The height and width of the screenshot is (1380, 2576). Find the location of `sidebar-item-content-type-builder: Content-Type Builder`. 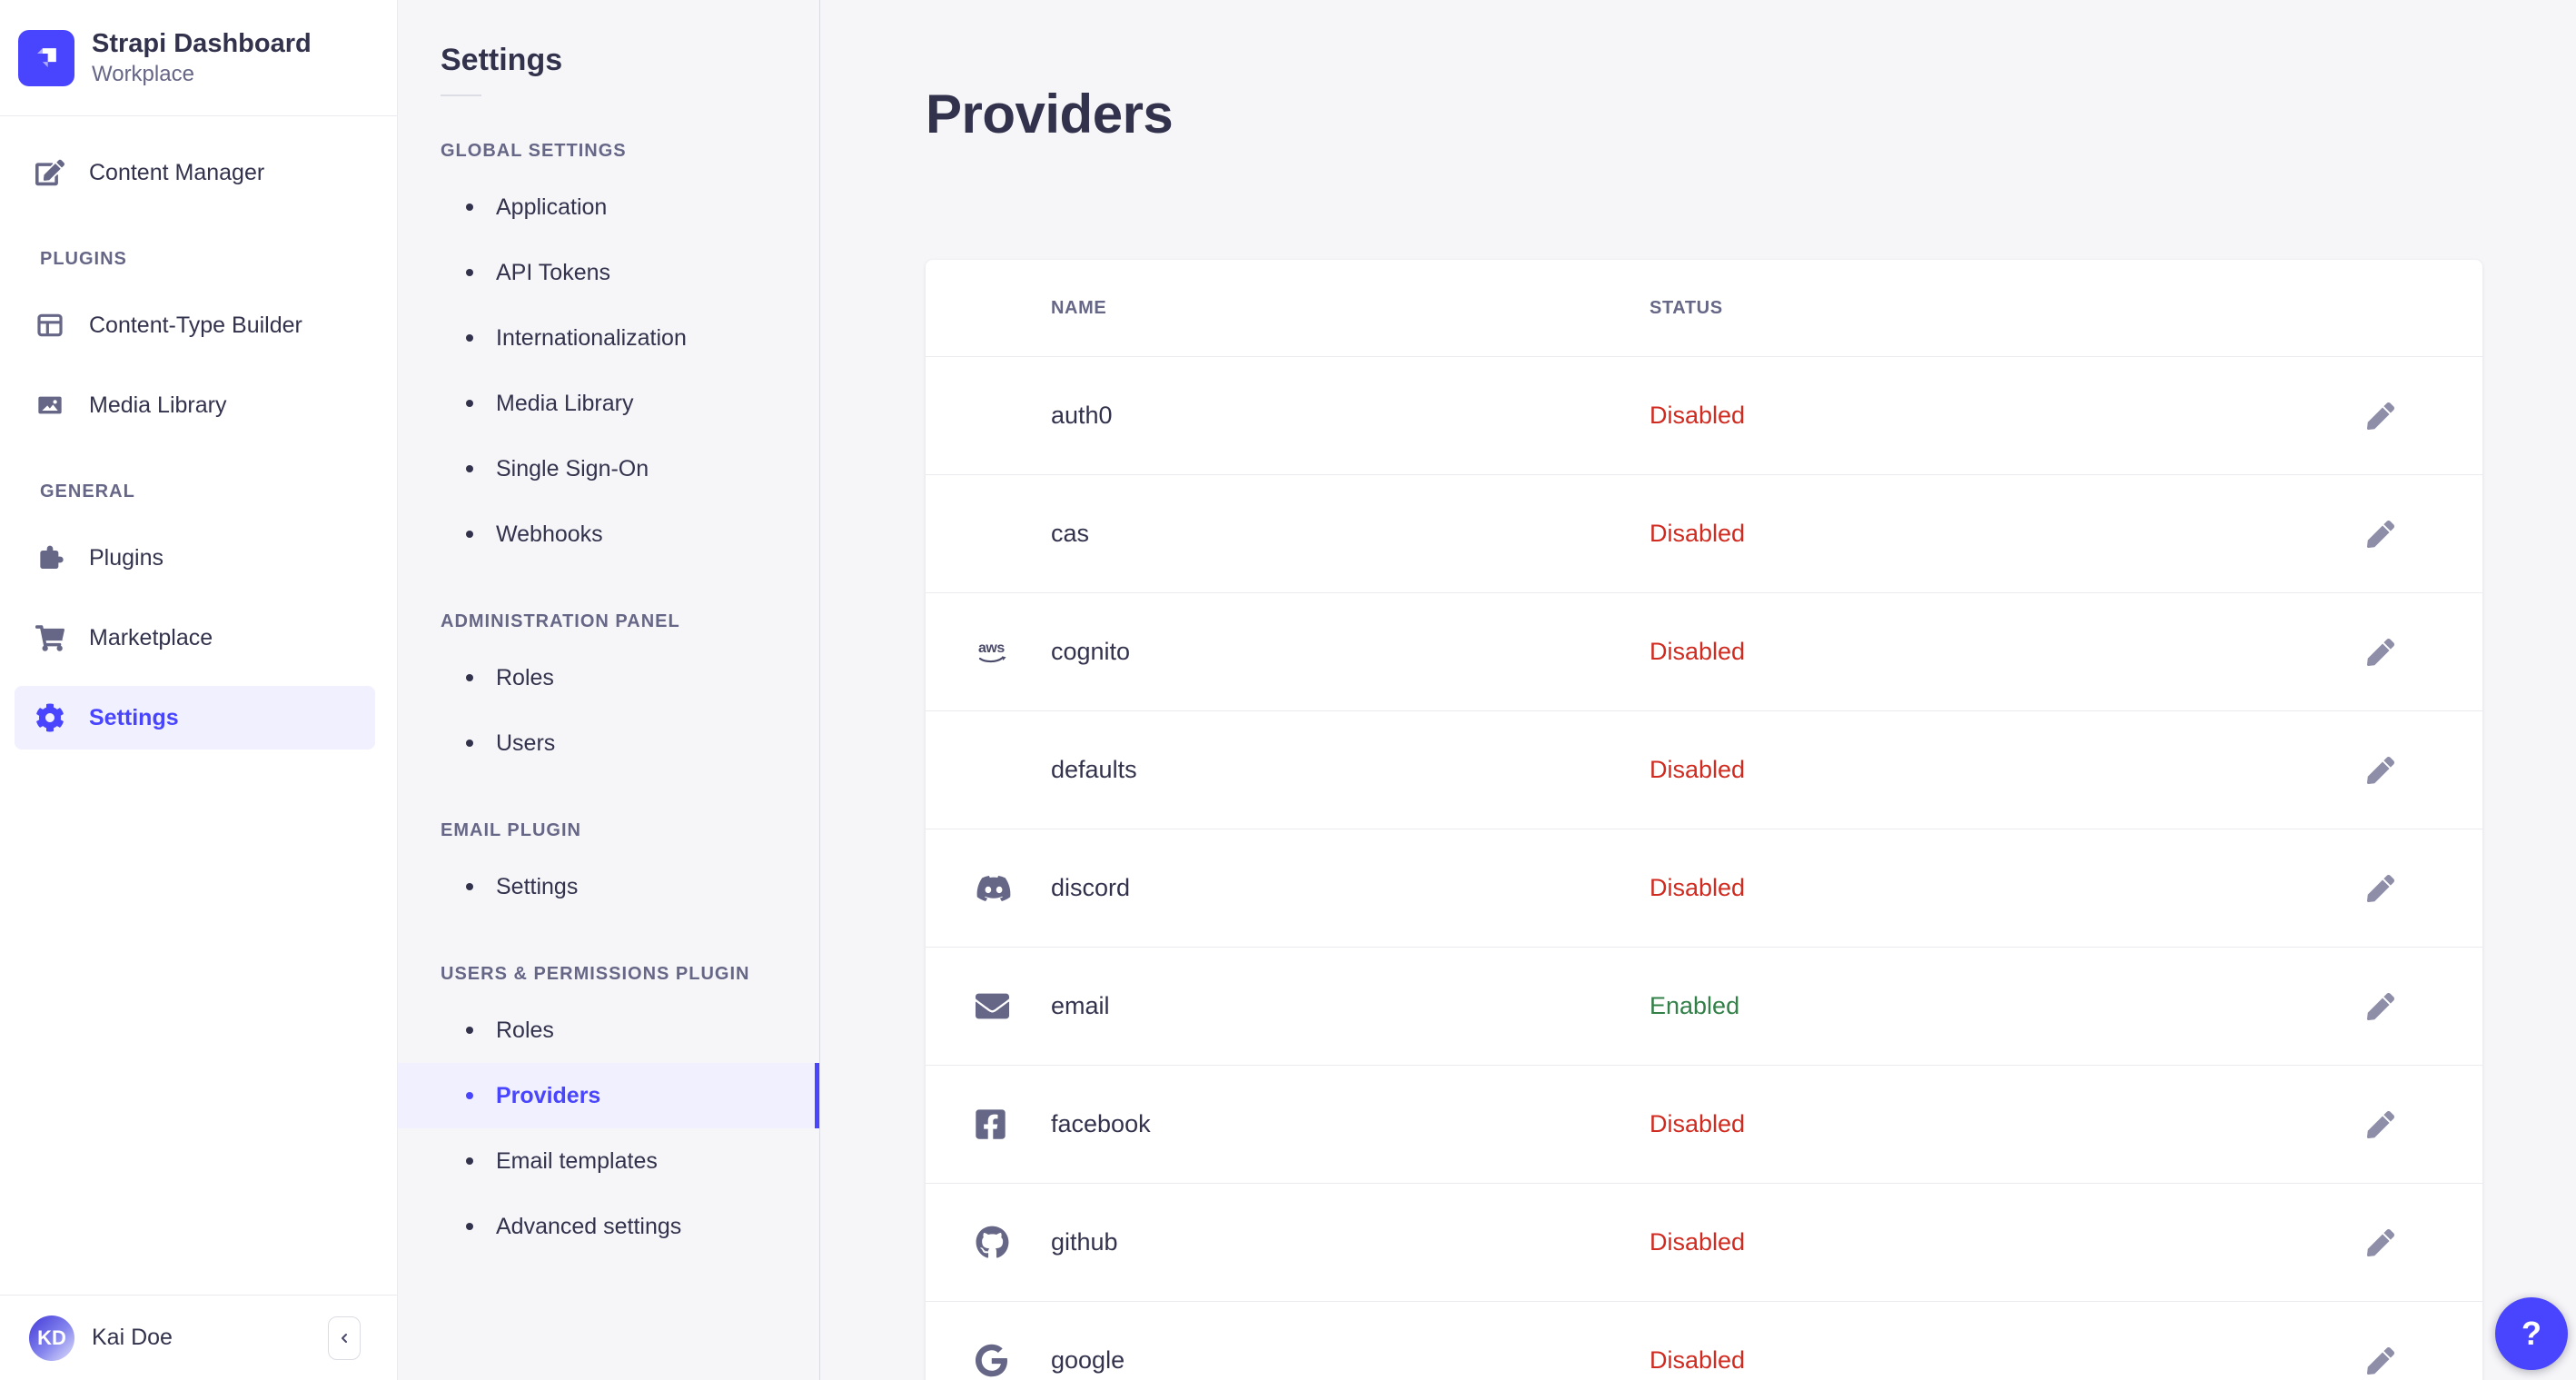

sidebar-item-content-type-builder: Content-Type Builder is located at coordinates (195, 325).